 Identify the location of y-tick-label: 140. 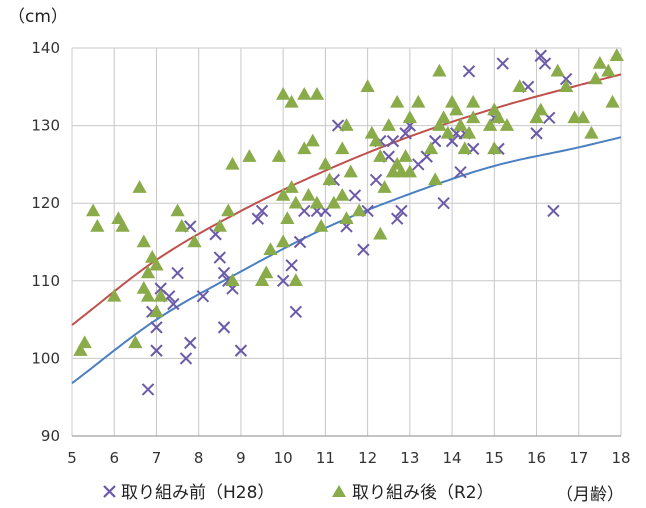
(45, 48).